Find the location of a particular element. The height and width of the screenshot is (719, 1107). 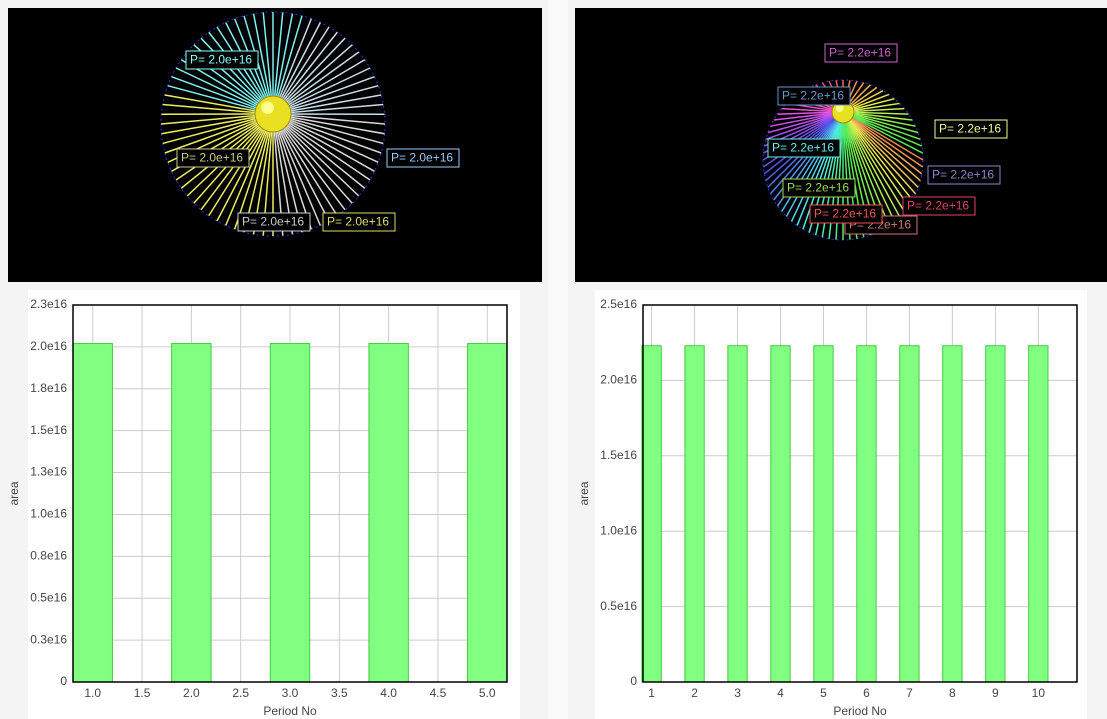

y-tick-label: 0 is located at coordinates (63, 681).